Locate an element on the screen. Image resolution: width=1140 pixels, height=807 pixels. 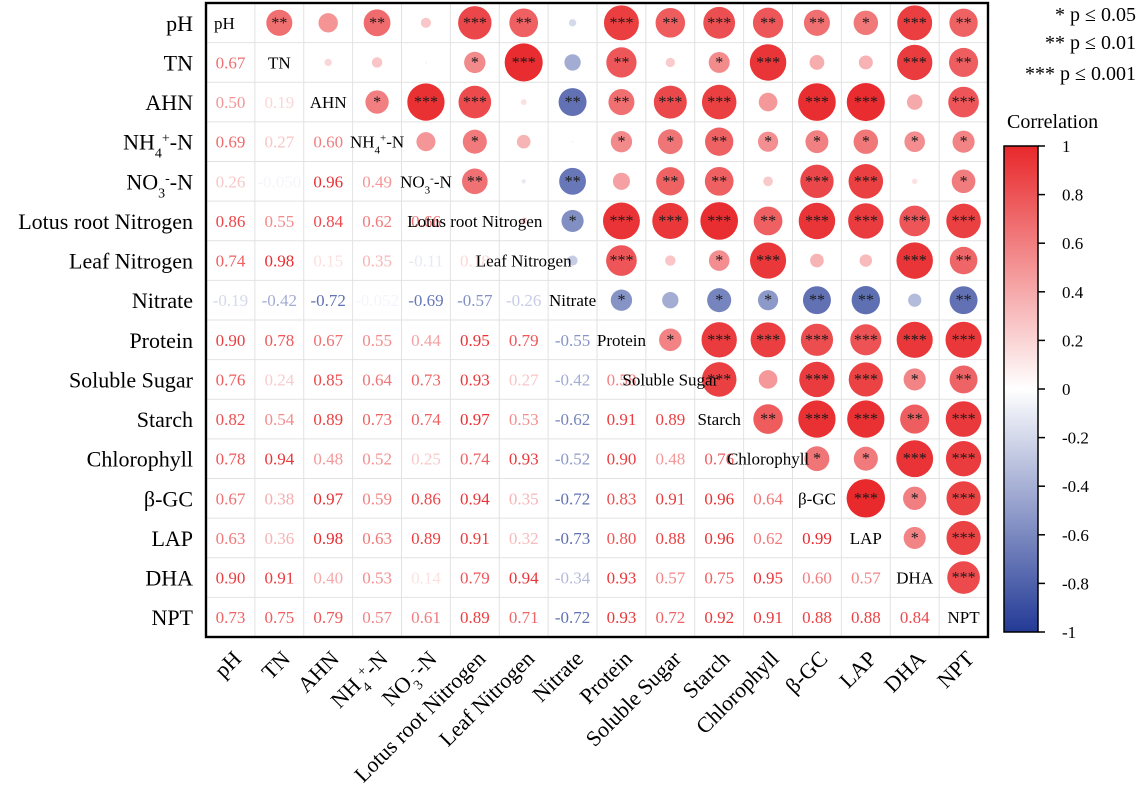
corr-circle-soluble-sugar-chlorophyll is located at coordinates (768, 379).